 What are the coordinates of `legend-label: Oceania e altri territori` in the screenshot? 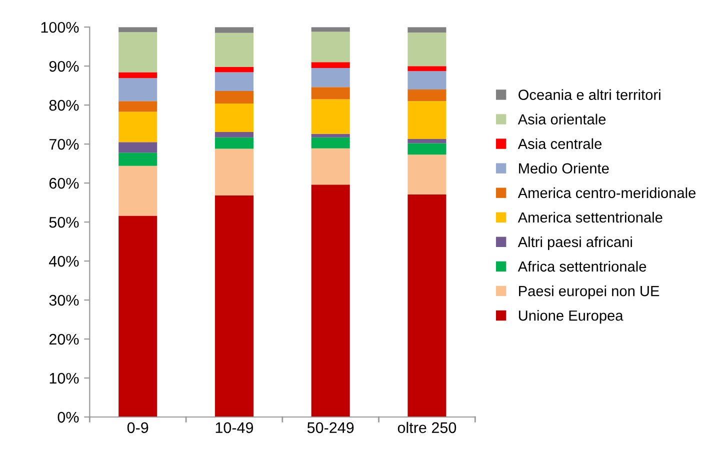 It's located at (589, 94).